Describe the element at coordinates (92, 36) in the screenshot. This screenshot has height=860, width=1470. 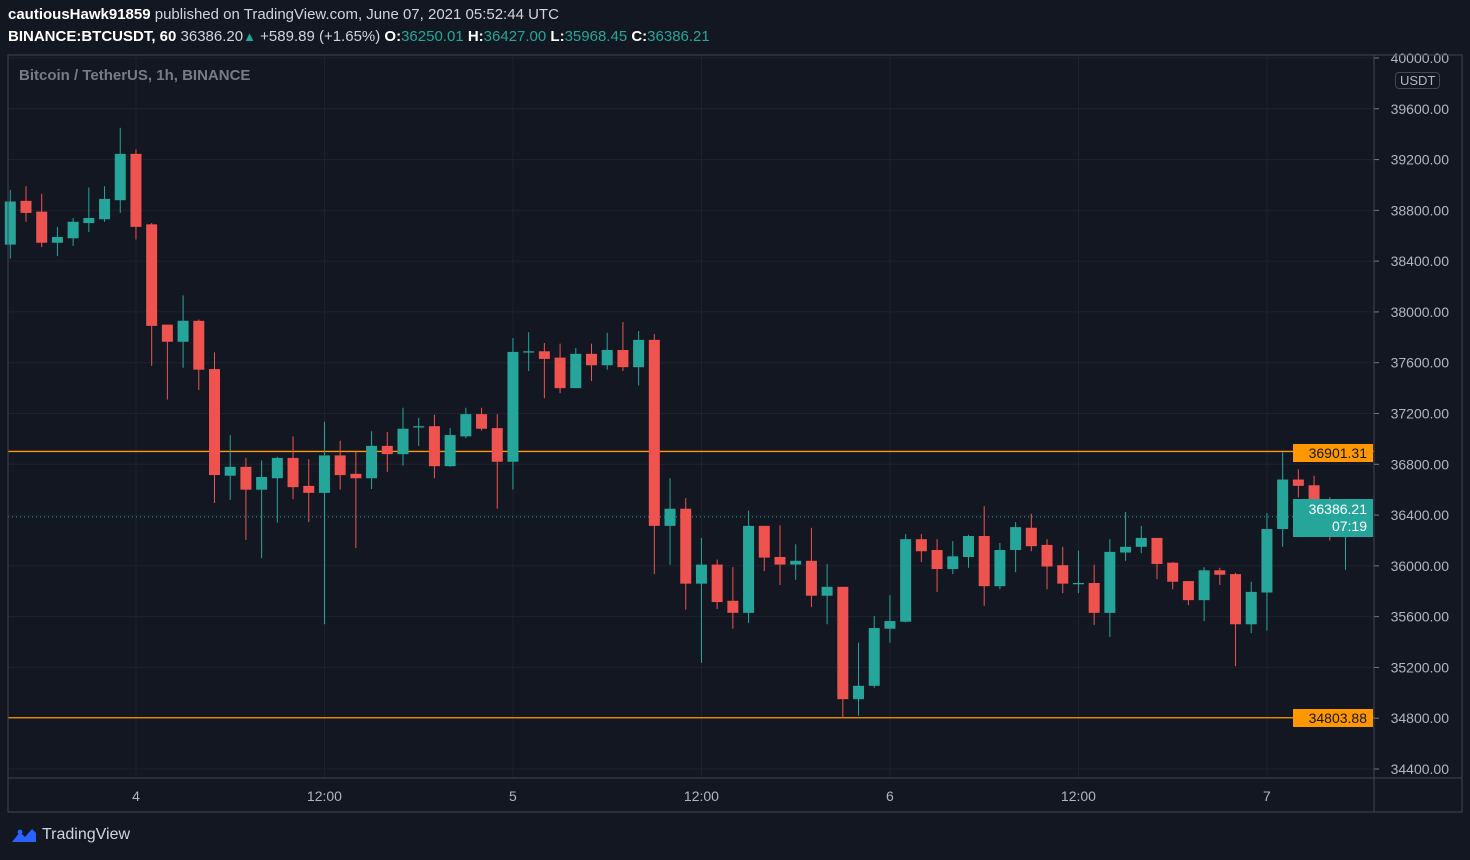
I see `symbol: BINANCE:BTCUSDT, 60` at that location.